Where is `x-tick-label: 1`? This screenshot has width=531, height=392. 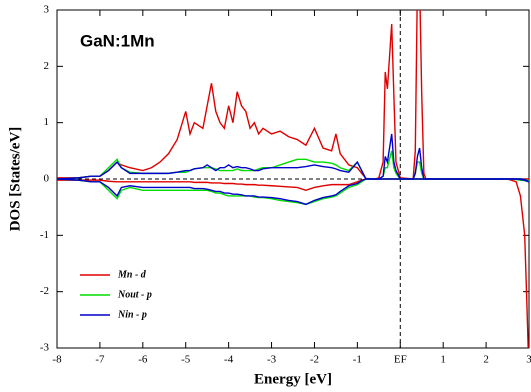
x-tick-label: 1 is located at coordinates (443, 360).